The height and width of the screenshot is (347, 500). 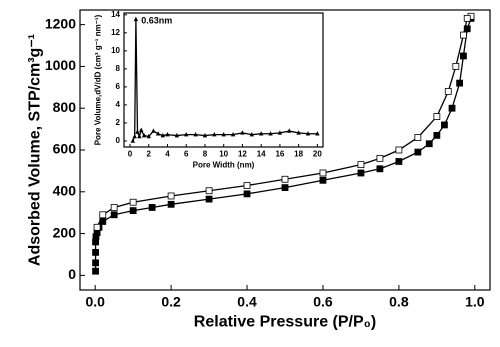 What do you see at coordinates (223, 153) in the screenshot?
I see `x-tick-label: 10` at bounding box center [223, 153].